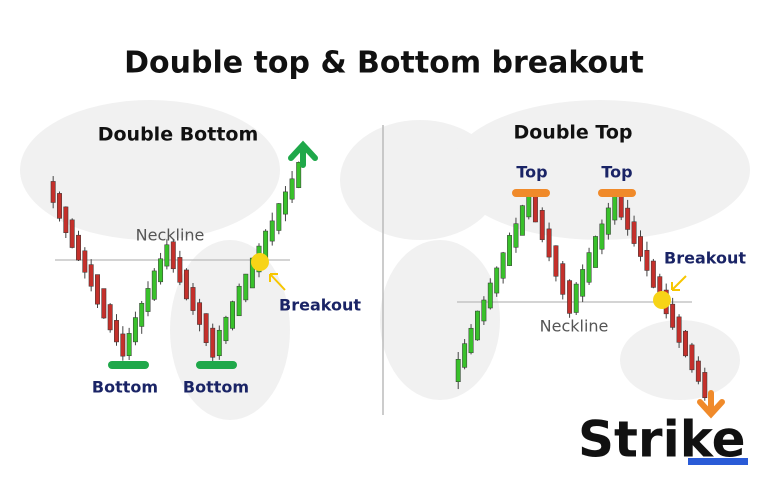 This screenshot has height=482, width=768. What do you see at coordinates (303, 154) in the screenshot?
I see `up-arrow` at bounding box center [303, 154].